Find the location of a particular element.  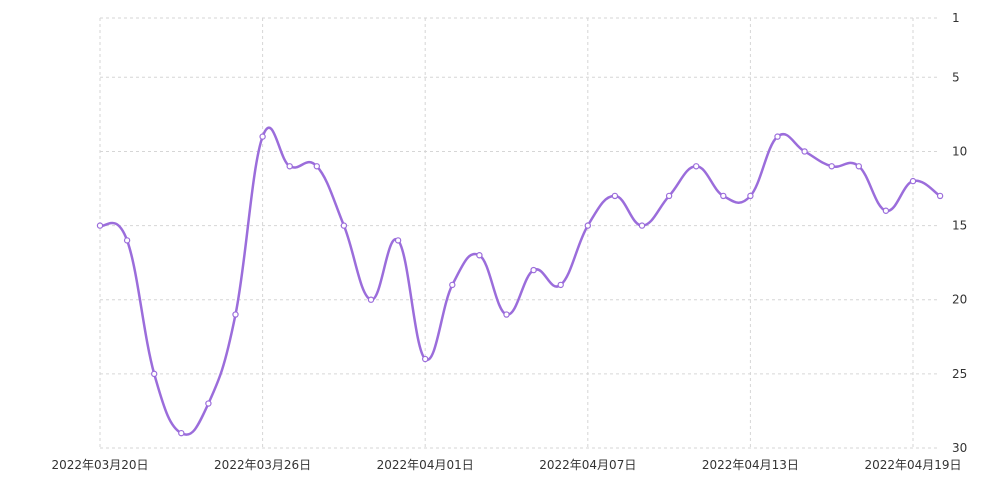

y-tick-label: 10 is located at coordinates (959, 151).